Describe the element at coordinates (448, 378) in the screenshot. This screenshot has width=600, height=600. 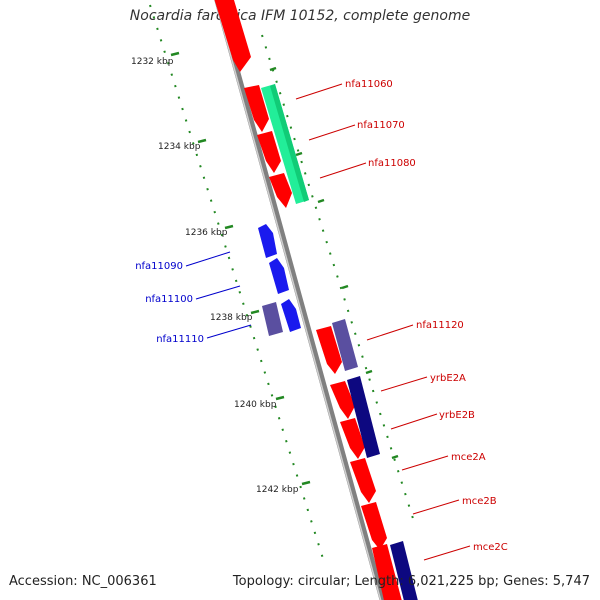
I see `gene-label: yrbE2A` at that location.